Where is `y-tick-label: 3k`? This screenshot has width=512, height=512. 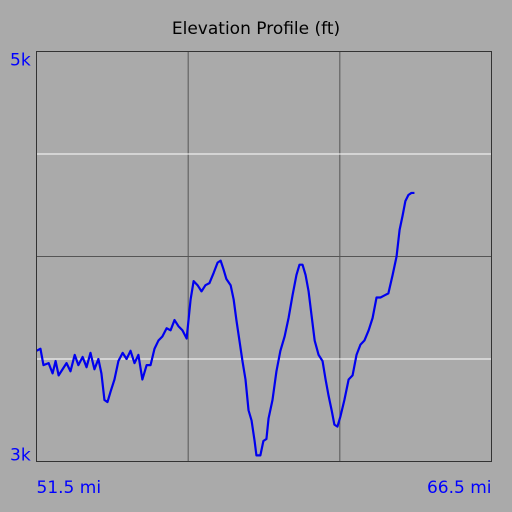
y-tick-label: 3k is located at coordinates (20, 456).